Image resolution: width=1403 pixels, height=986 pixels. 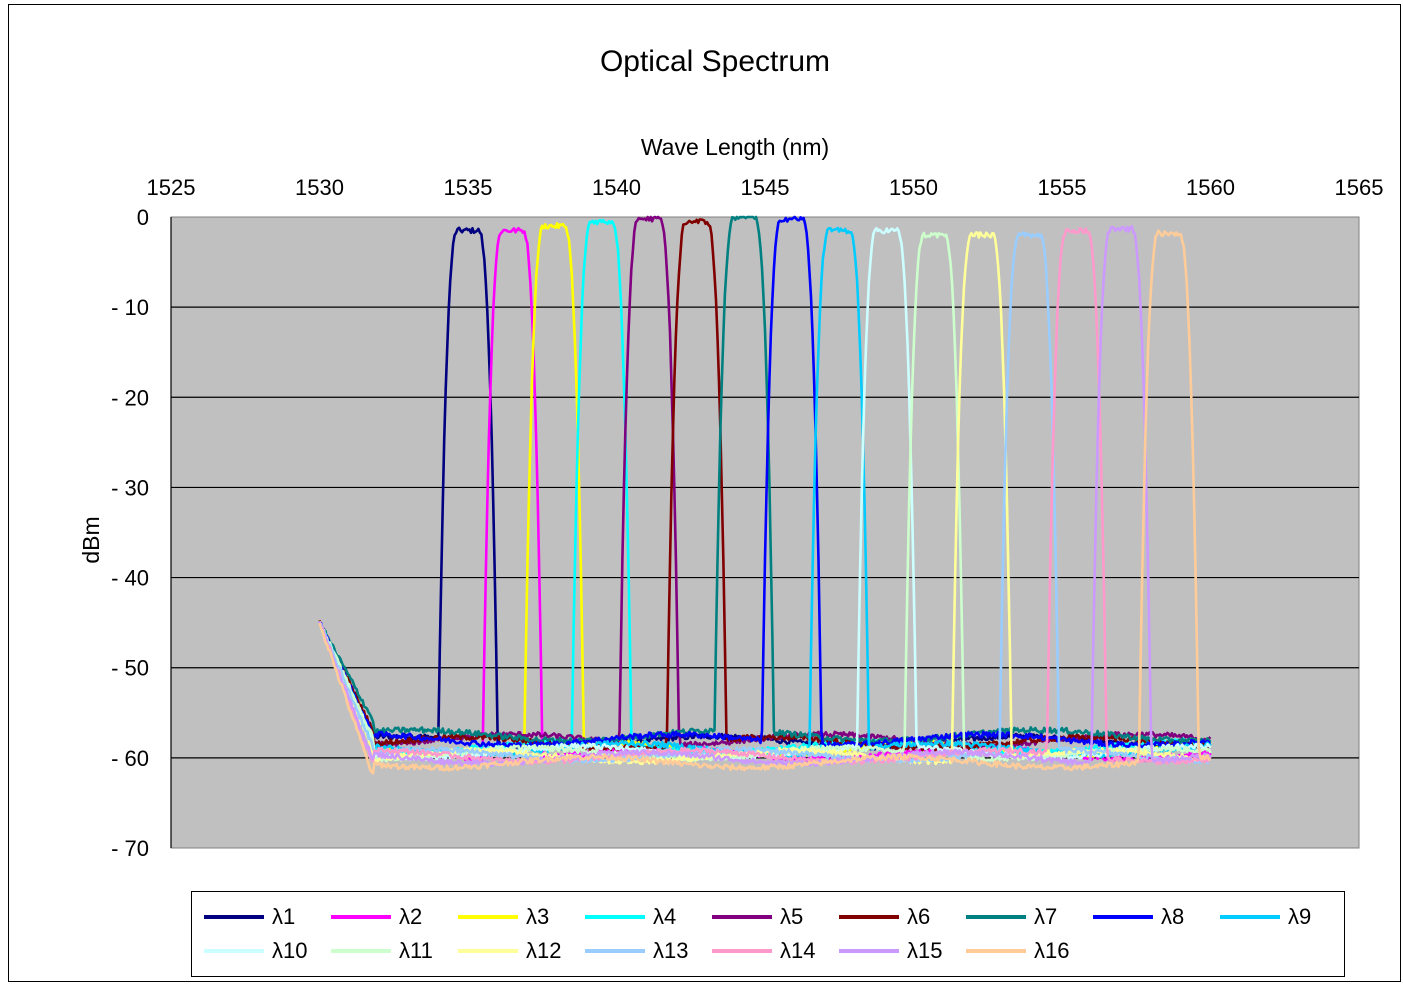 I want to click on legend-item: λ15, so click(x=890, y=951).